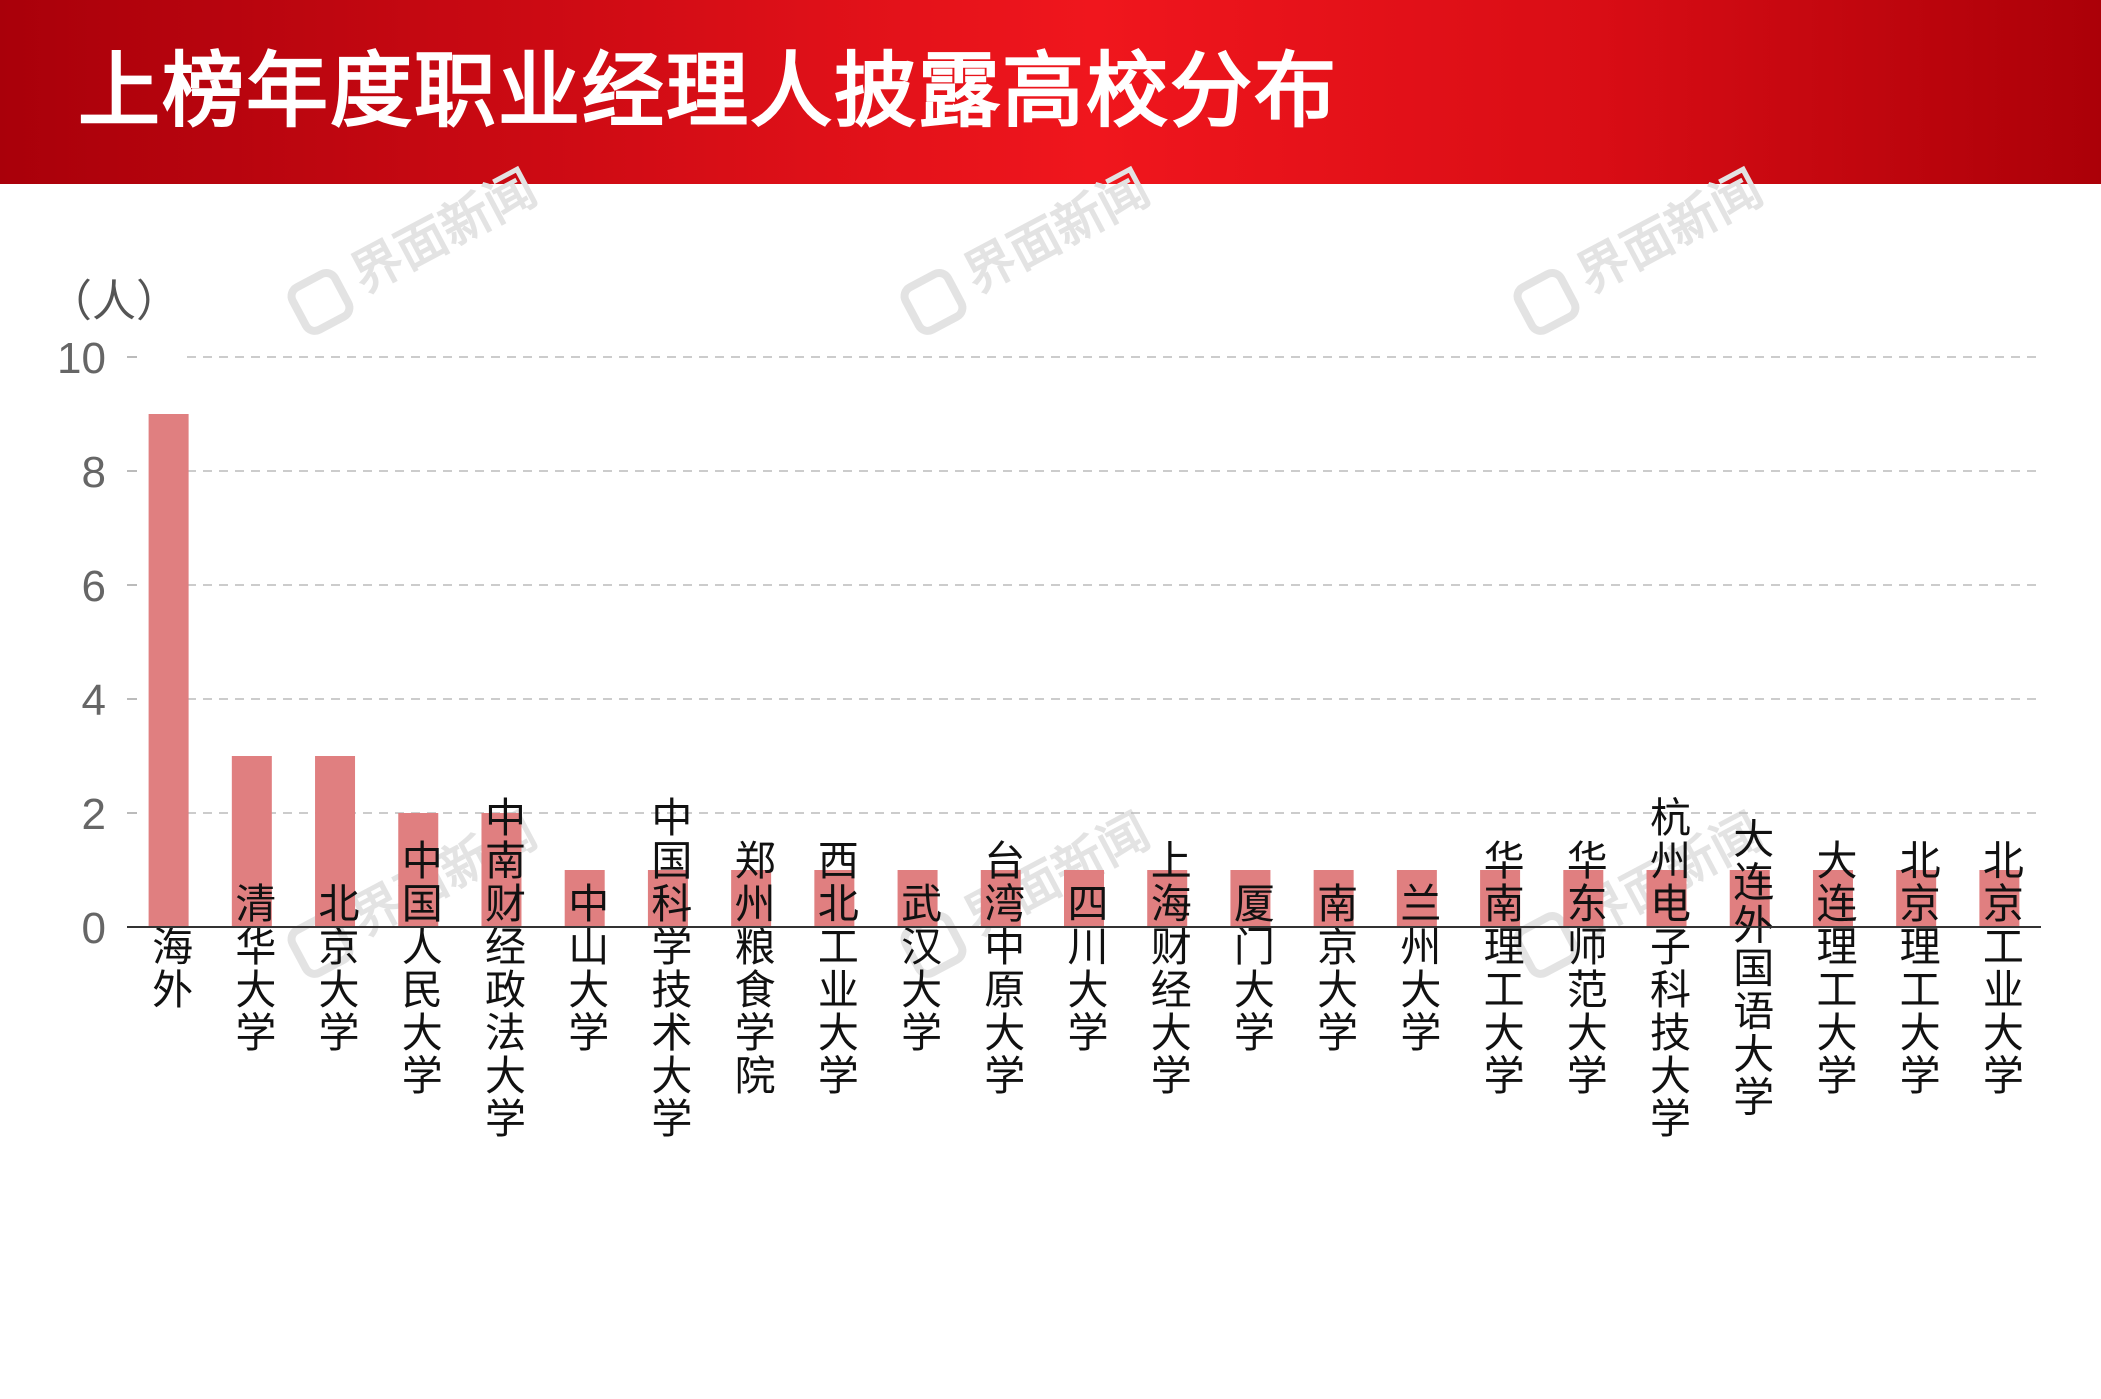 The height and width of the screenshot is (1399, 2101). I want to click on x-tick-label: 兰州大学, so click(1417, 968).